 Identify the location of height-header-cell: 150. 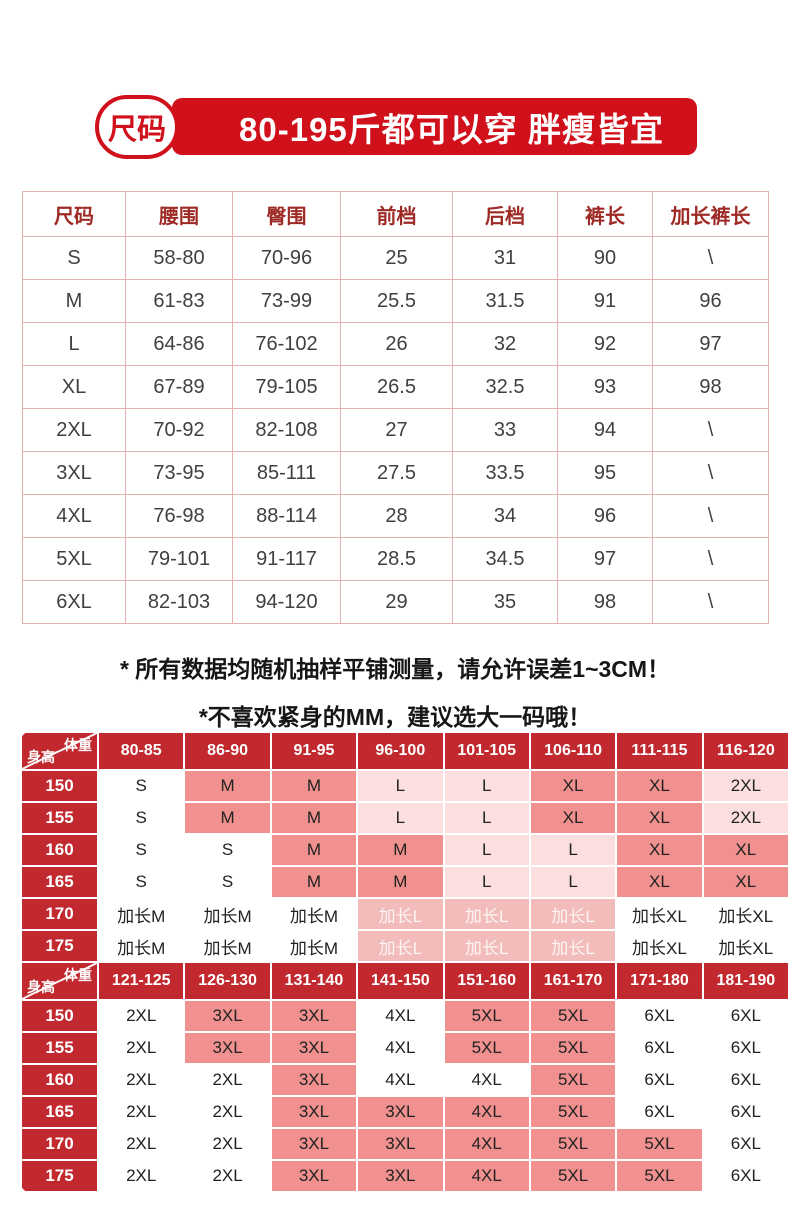
(59, 786).